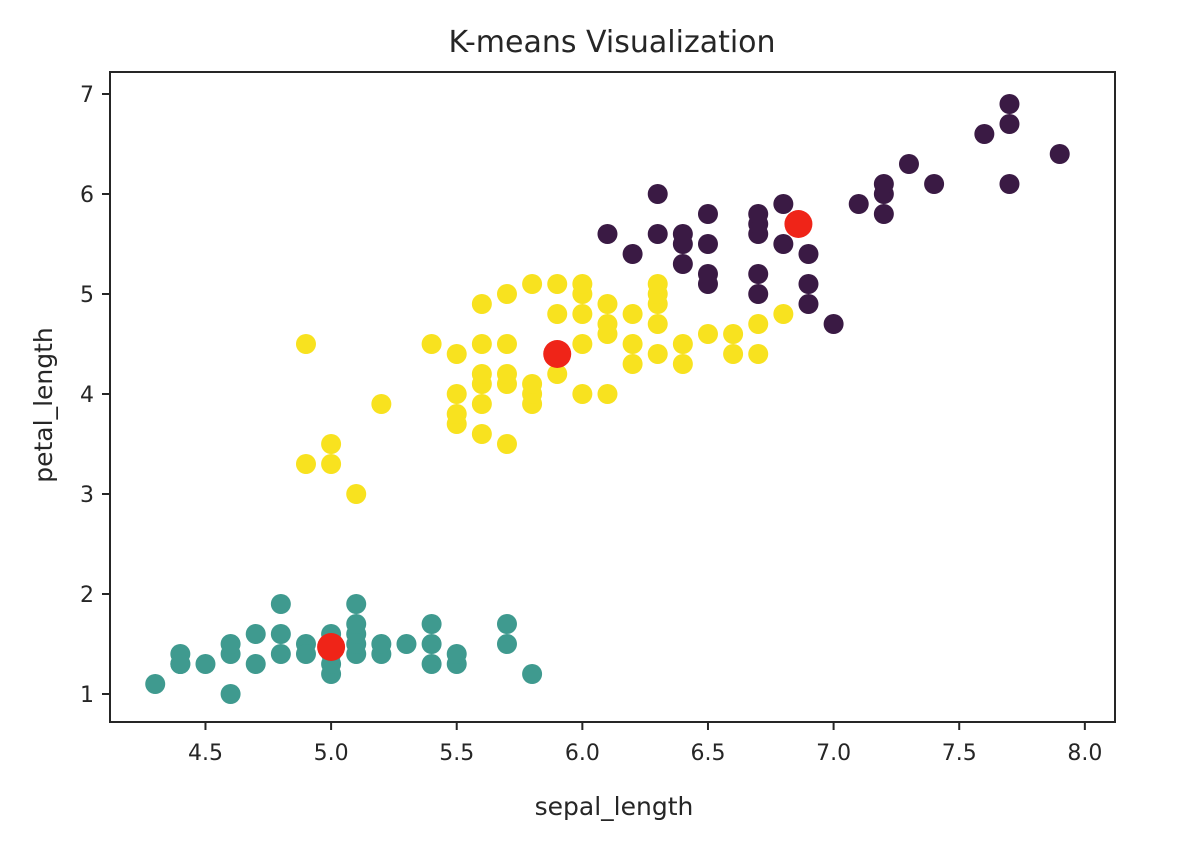 The width and height of the screenshot is (1183, 866). I want to click on x-tick-label: 4.5, so click(205, 753).